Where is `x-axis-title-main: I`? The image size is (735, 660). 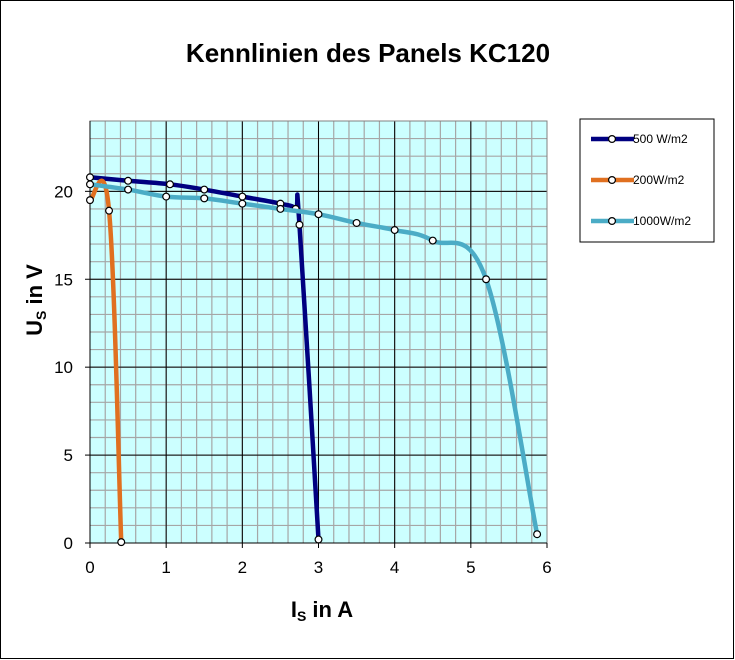 x-axis-title-main: I is located at coordinates (294, 609).